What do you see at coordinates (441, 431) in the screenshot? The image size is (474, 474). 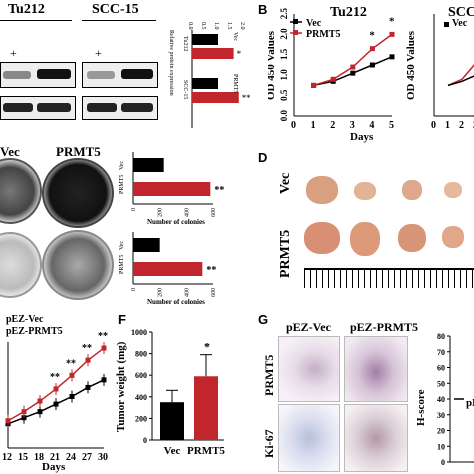 I see `chart-g-ytick: 20` at bounding box center [441, 431].